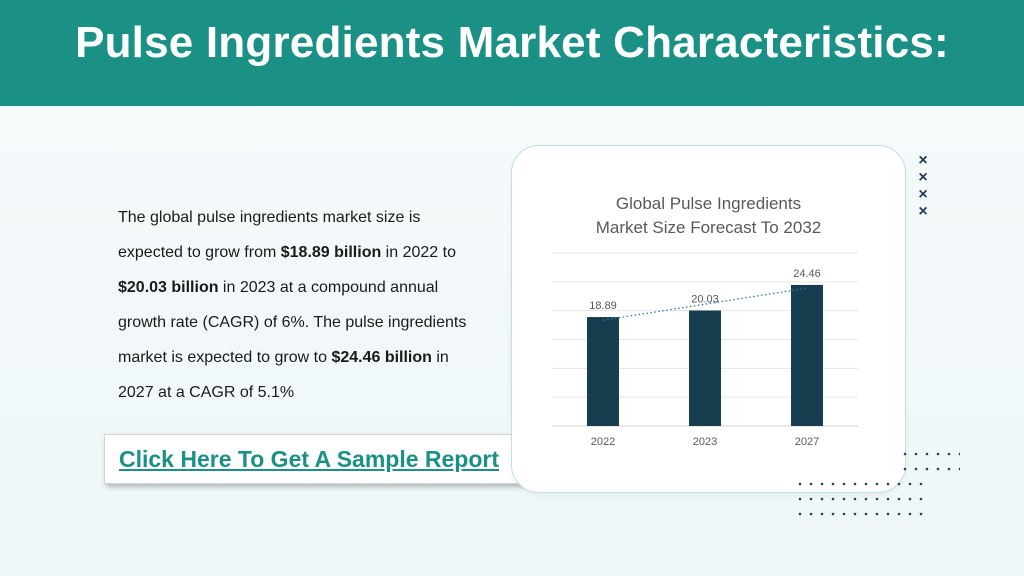  Describe the element at coordinates (603, 371) in the screenshot. I see `bar-2022` at that location.